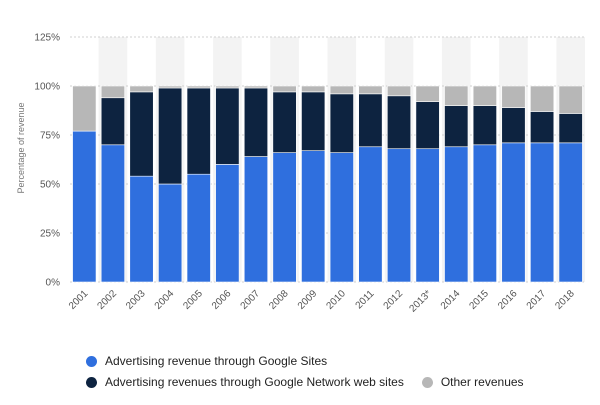  I want to click on x-tick-label: 2001, so click(79, 300).